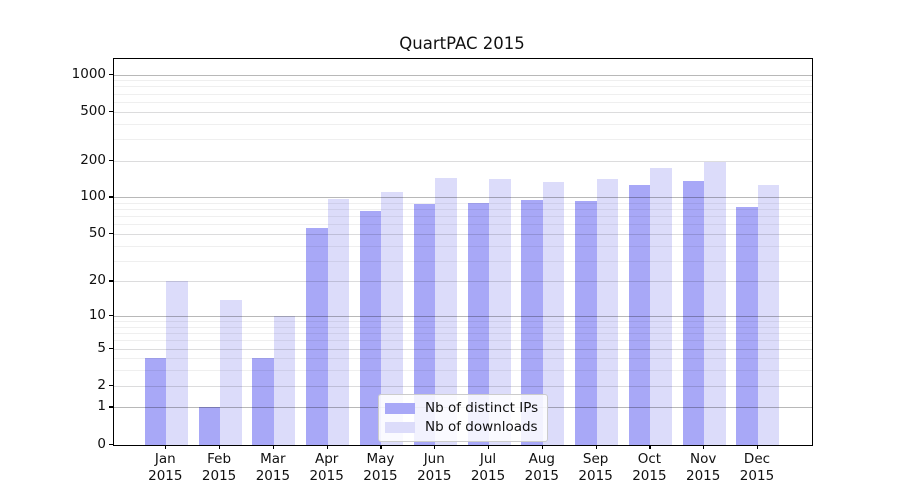 This screenshot has width=900, height=500. Describe the element at coordinates (219, 467) in the screenshot. I see `x-axis-tick-label: Feb 2015` at that location.